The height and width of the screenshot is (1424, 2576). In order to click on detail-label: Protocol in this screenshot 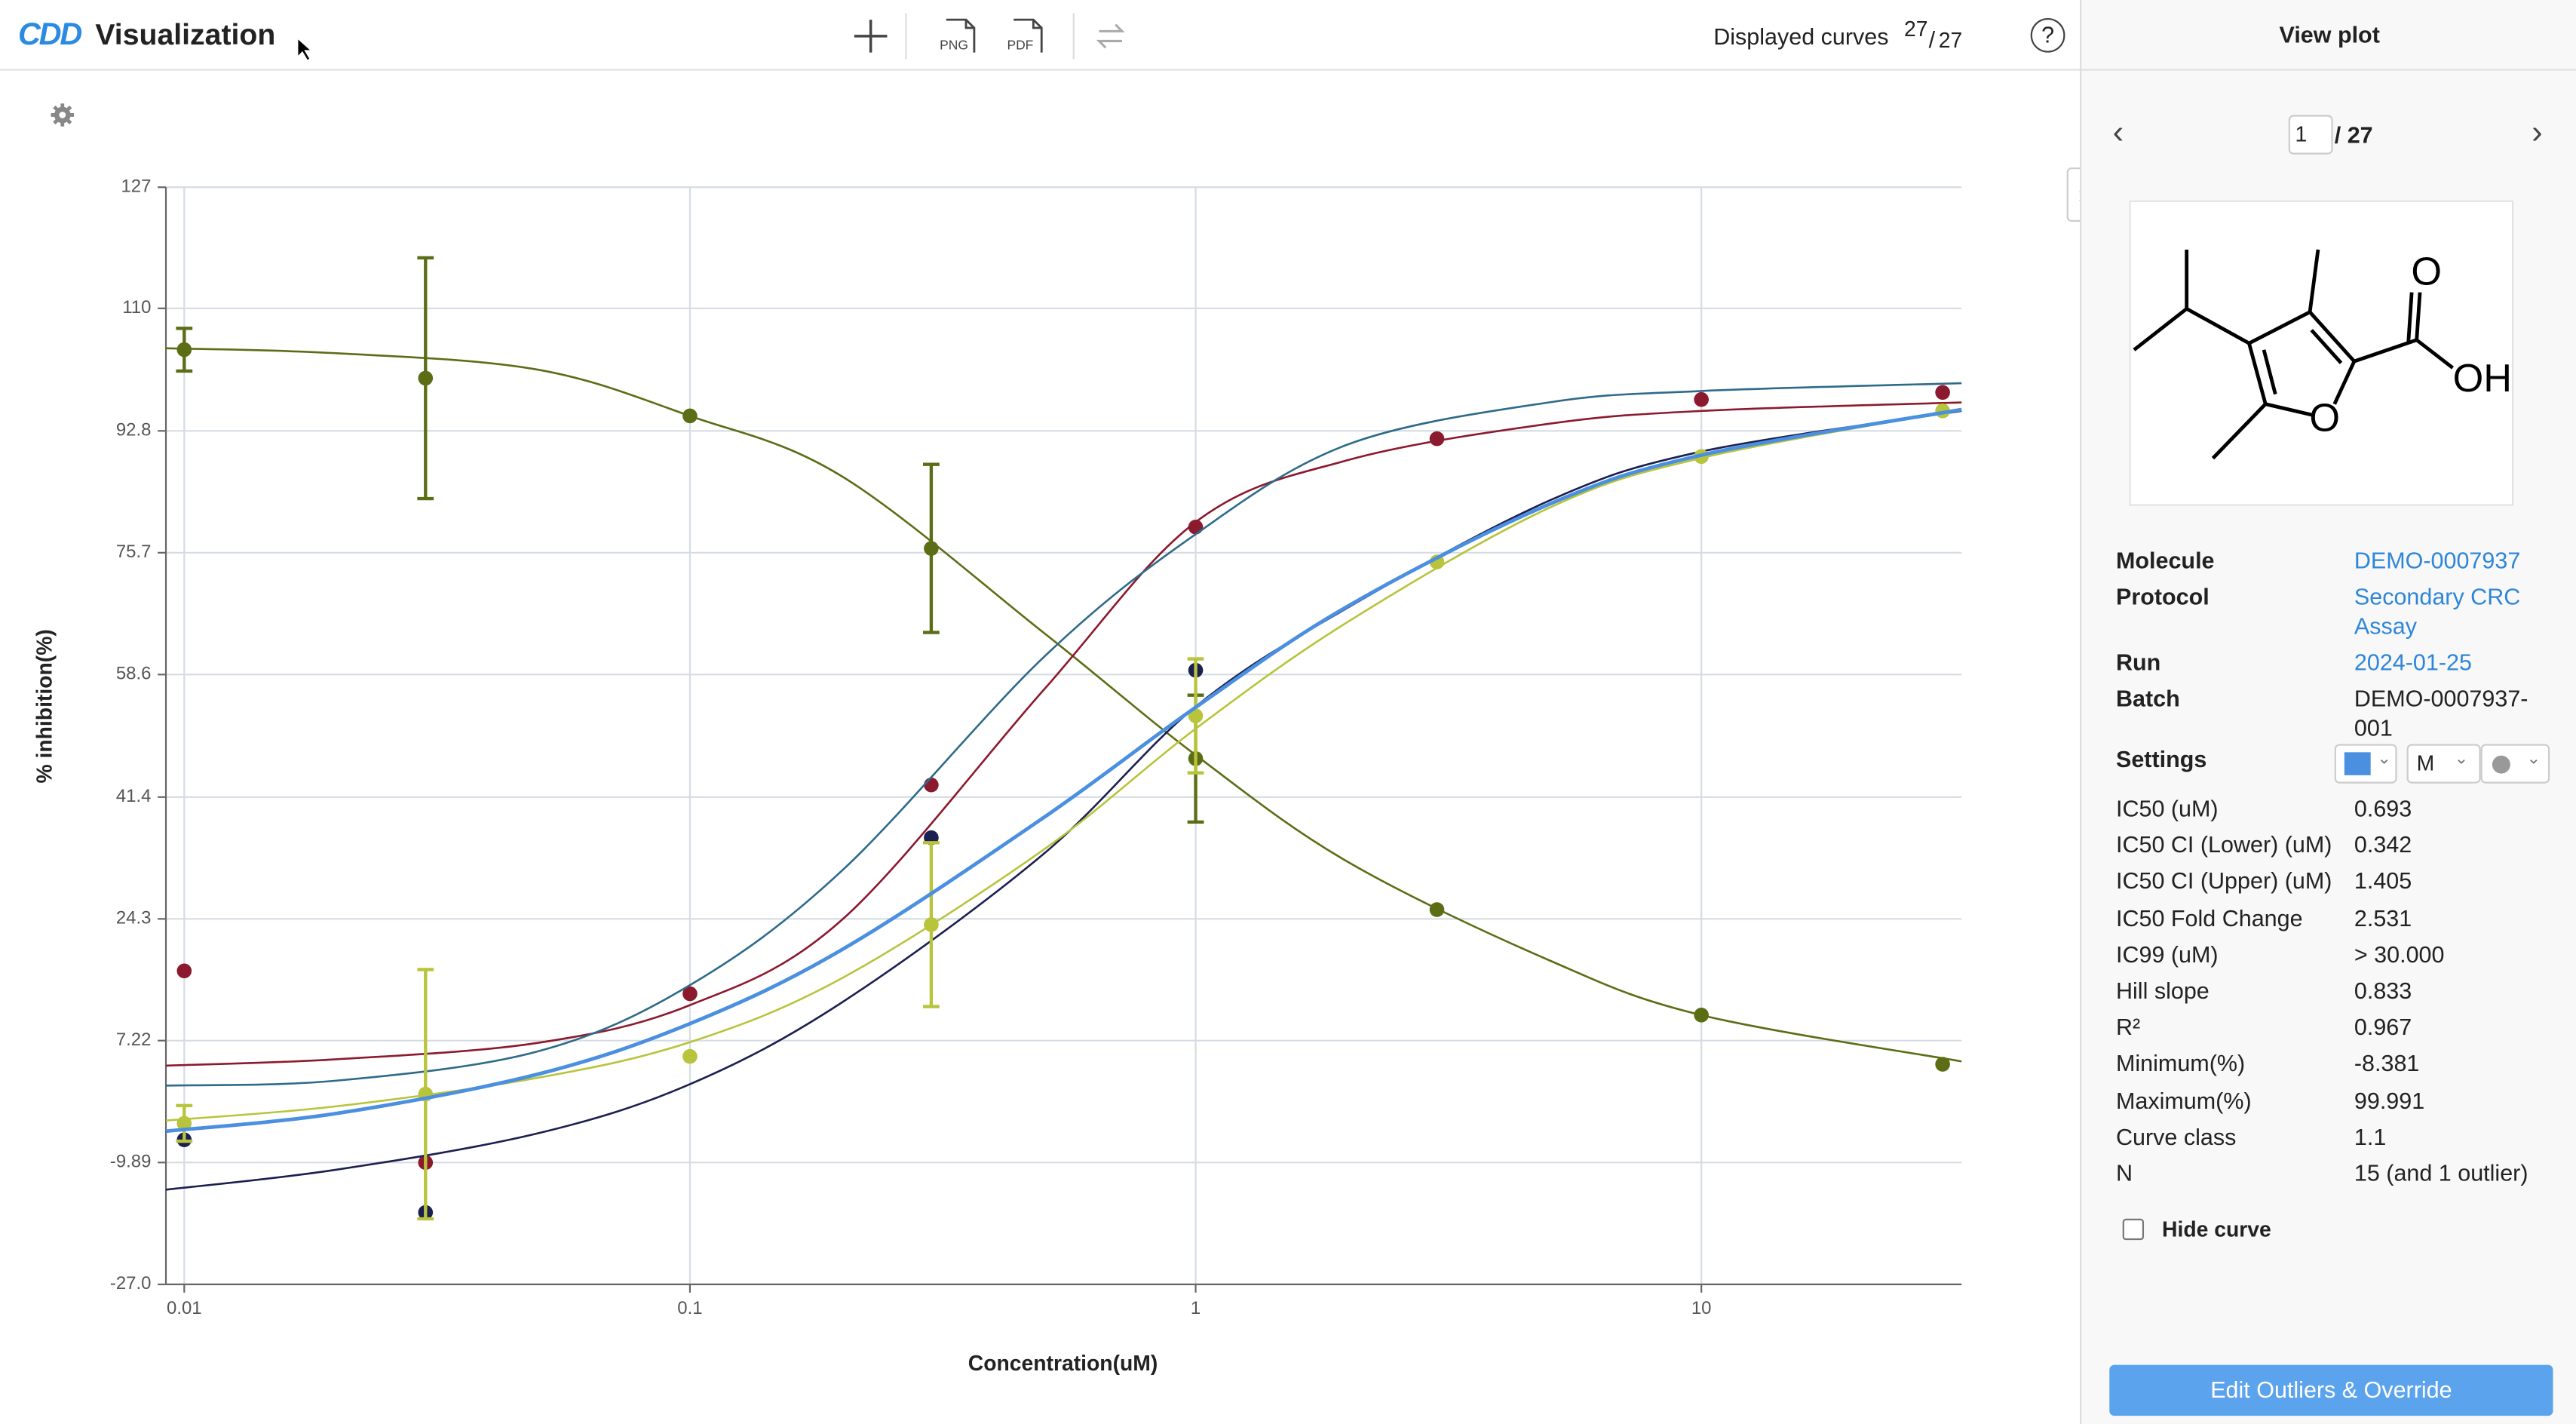, I will do `click(2162, 596)`.